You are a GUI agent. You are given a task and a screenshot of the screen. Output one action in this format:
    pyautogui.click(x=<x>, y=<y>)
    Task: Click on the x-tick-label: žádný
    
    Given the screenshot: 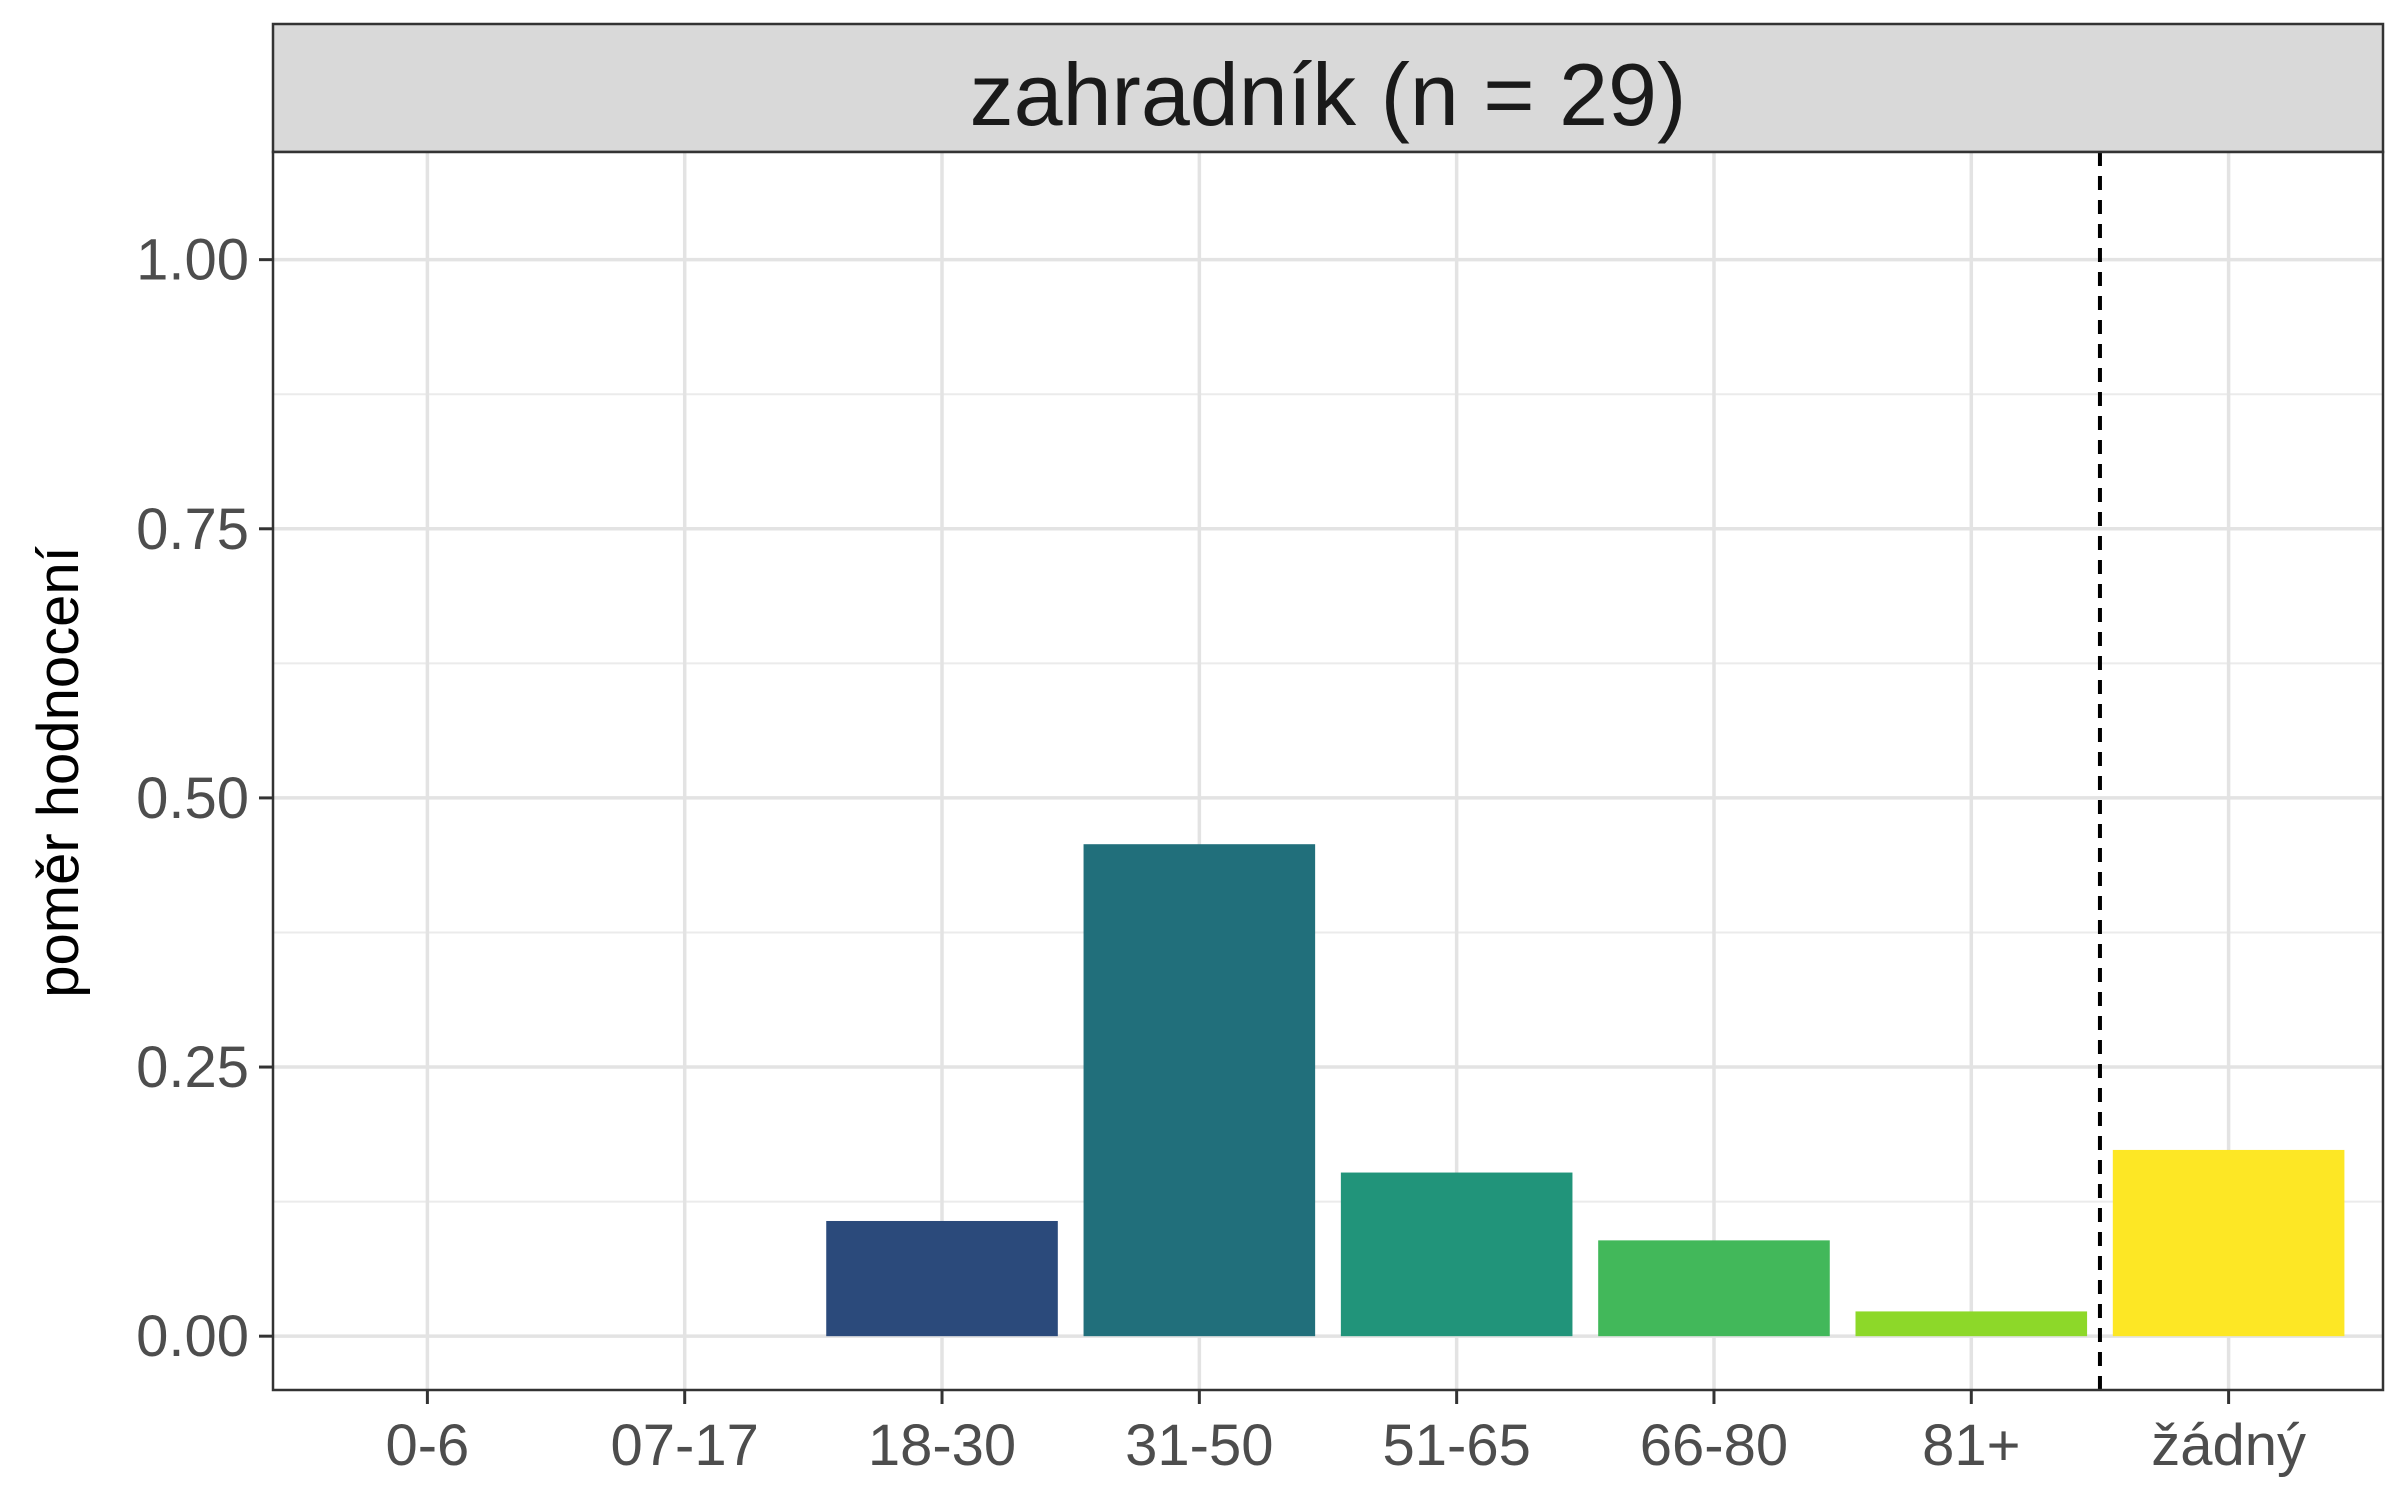 What is the action you would take?
    pyautogui.click(x=2228, y=1445)
    